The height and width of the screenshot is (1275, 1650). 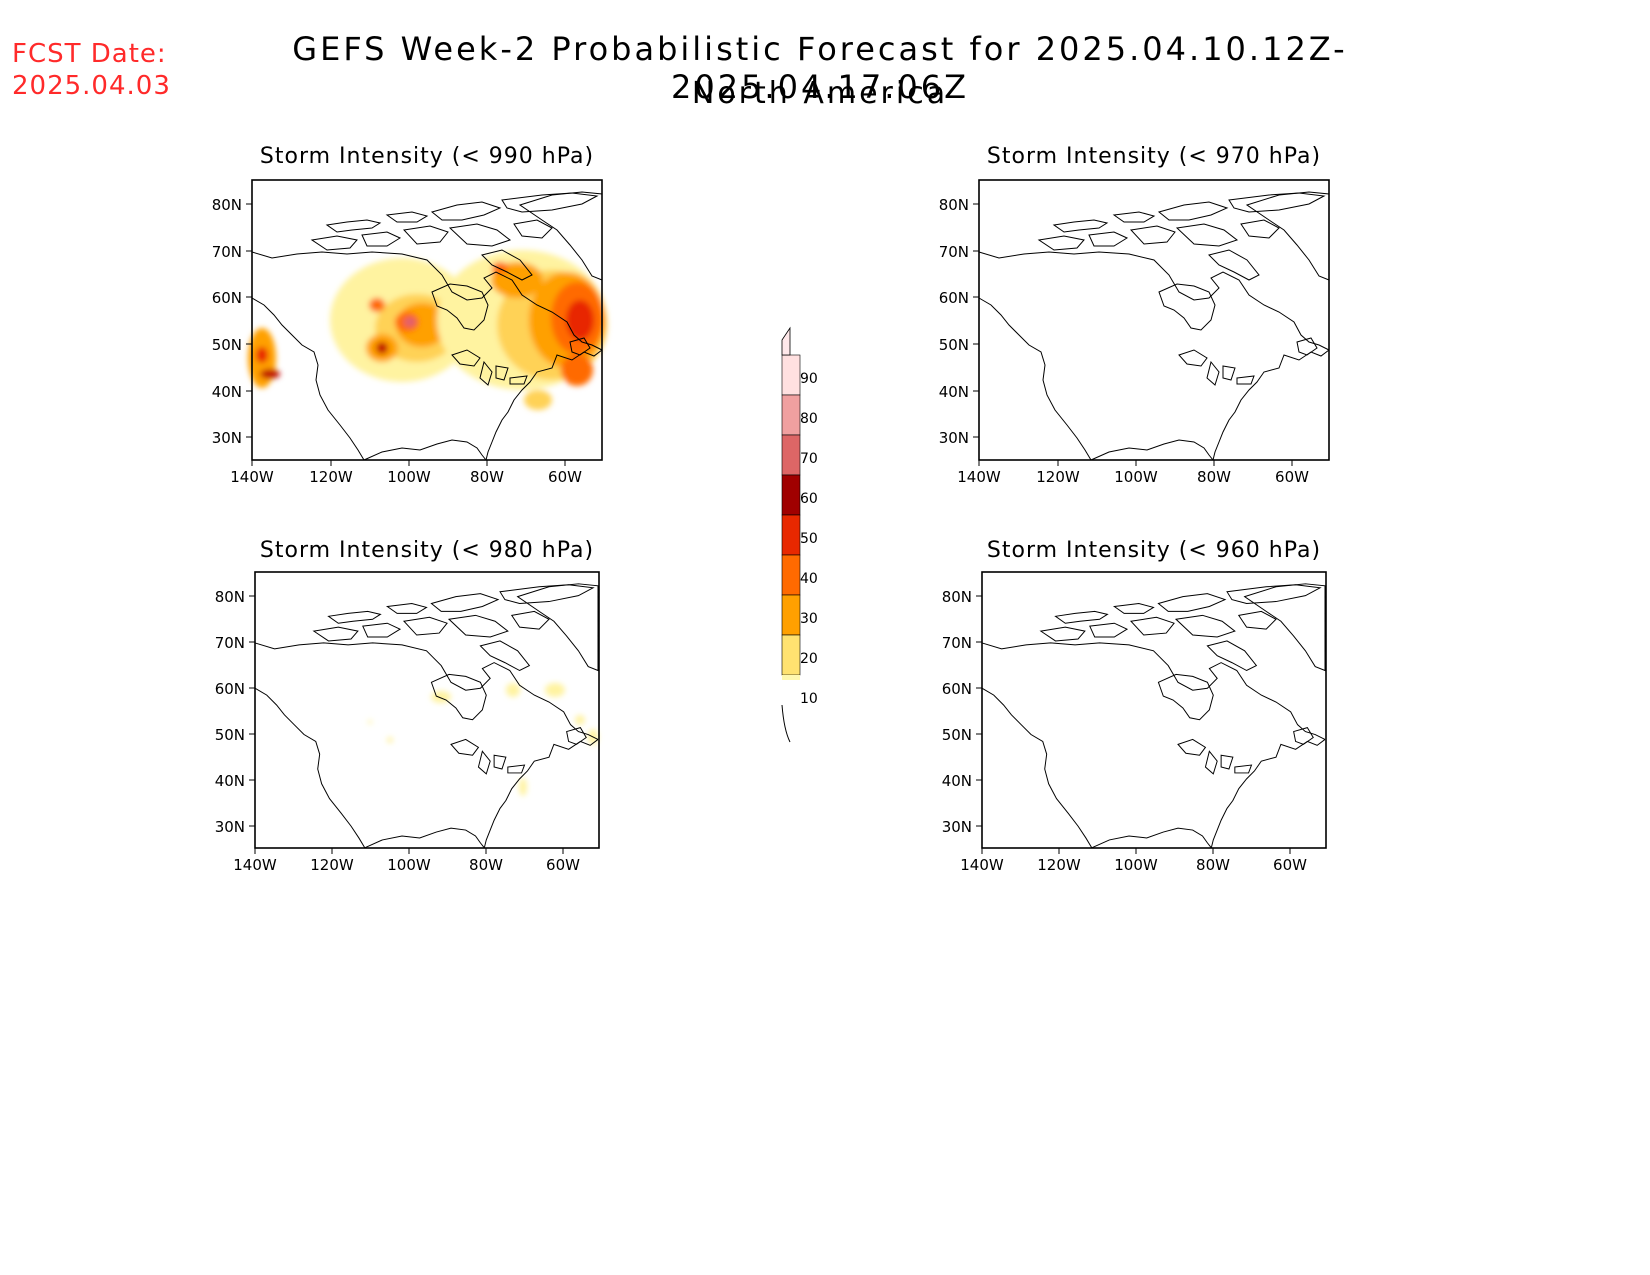 What do you see at coordinates (427, 550) in the screenshot?
I see `panel-title-980: Storm Intensity (< 980 hPa)` at bounding box center [427, 550].